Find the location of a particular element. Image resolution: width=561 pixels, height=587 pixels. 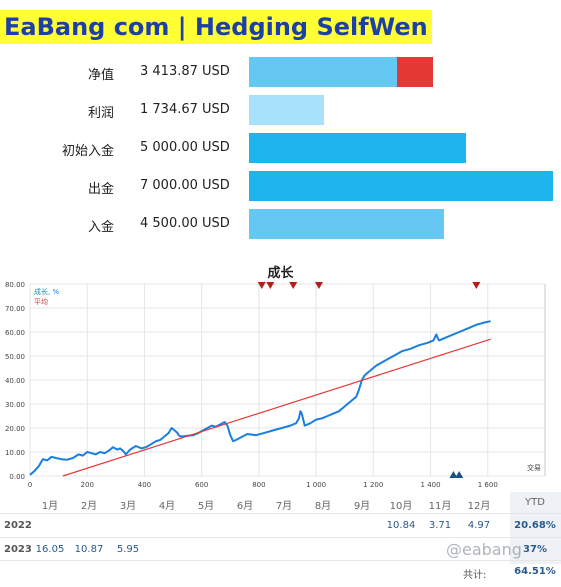

stat-value: 4 500.00 USD is located at coordinates (185, 223).